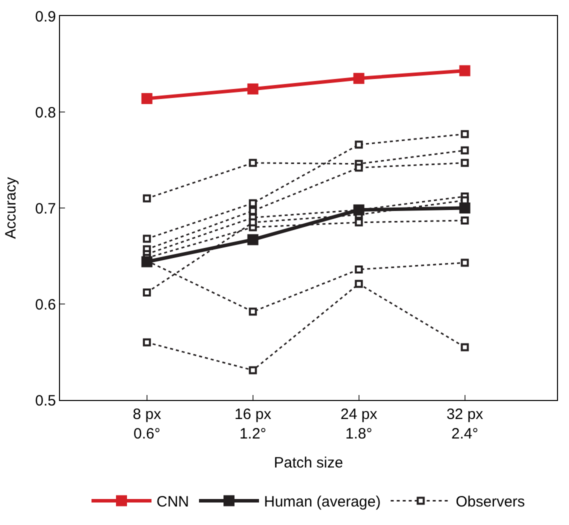 The width and height of the screenshot is (569, 525). Describe the element at coordinates (45, 209) in the screenshot. I see `y-tick-label: 0.7` at that location.